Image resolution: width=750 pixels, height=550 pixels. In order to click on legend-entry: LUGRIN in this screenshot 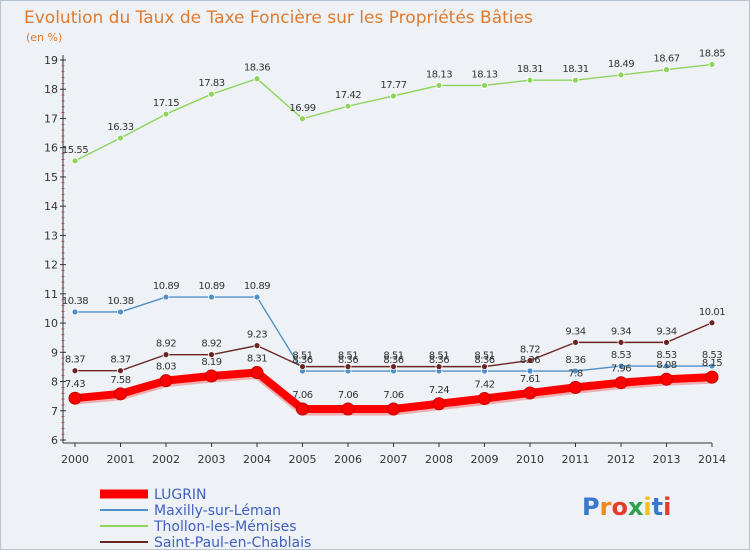, I will do `click(180, 495)`.